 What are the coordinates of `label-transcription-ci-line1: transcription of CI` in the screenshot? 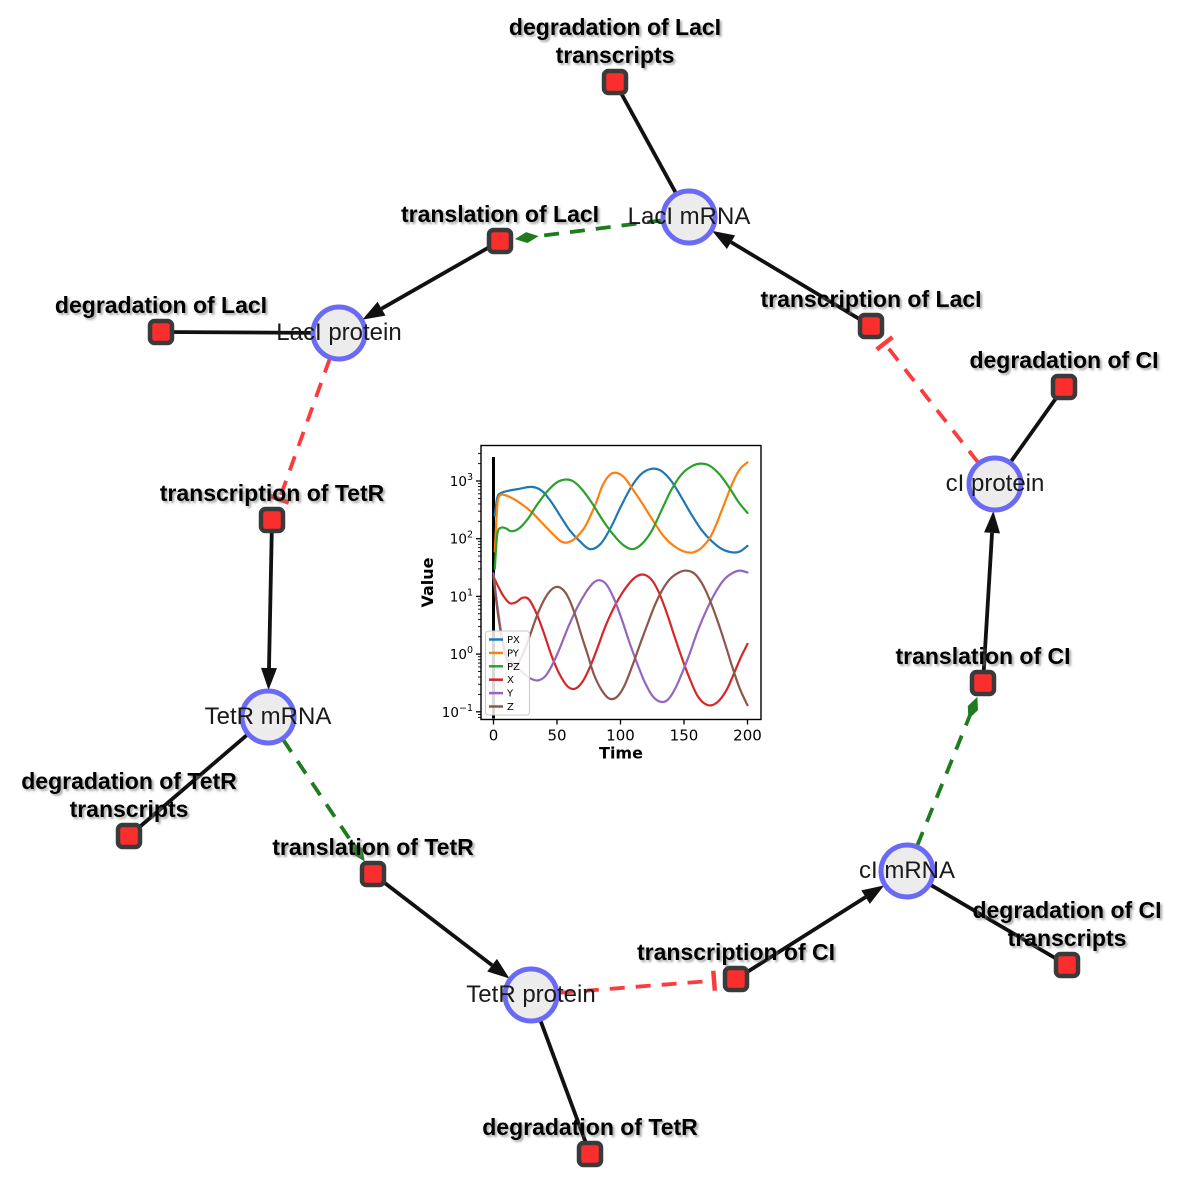 It's located at (736, 952).